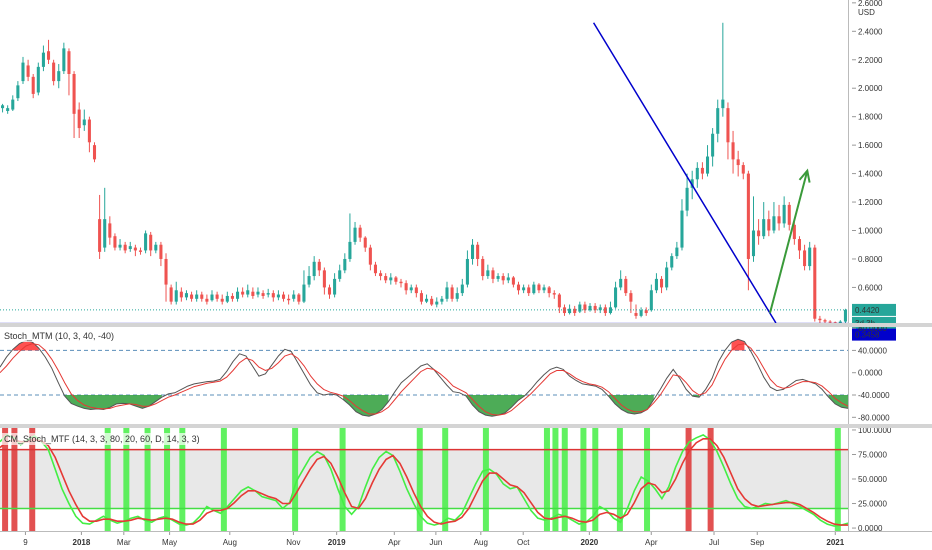  I want to click on pane-separator, so click(466, 426).